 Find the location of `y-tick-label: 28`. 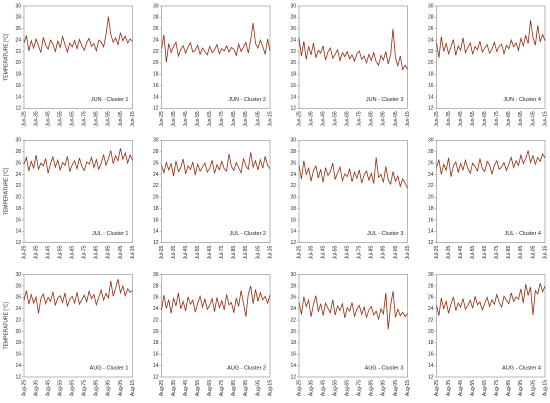

y-tick-label: 28 is located at coordinates (18, 286).